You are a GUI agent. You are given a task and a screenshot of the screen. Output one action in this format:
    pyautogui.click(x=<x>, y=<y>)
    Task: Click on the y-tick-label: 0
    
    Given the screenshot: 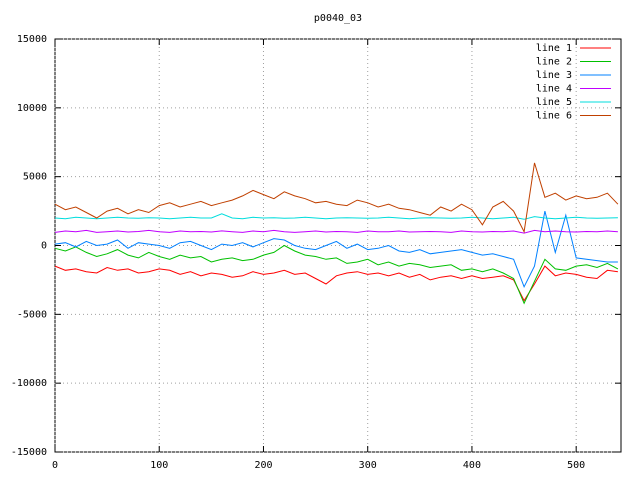 What is the action you would take?
    pyautogui.click(x=44, y=246)
    